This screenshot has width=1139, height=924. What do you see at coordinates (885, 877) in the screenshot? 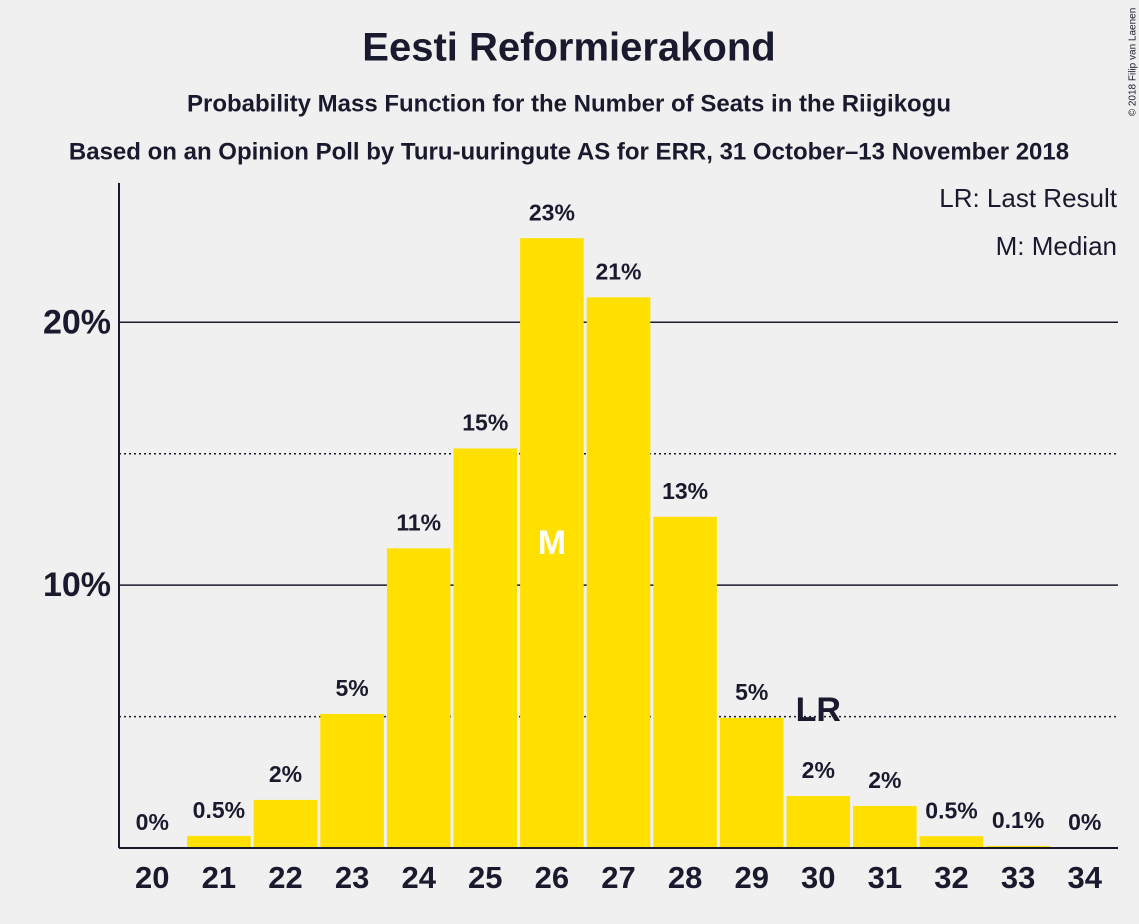
I see `x-tick-label: 31` at bounding box center [885, 877].